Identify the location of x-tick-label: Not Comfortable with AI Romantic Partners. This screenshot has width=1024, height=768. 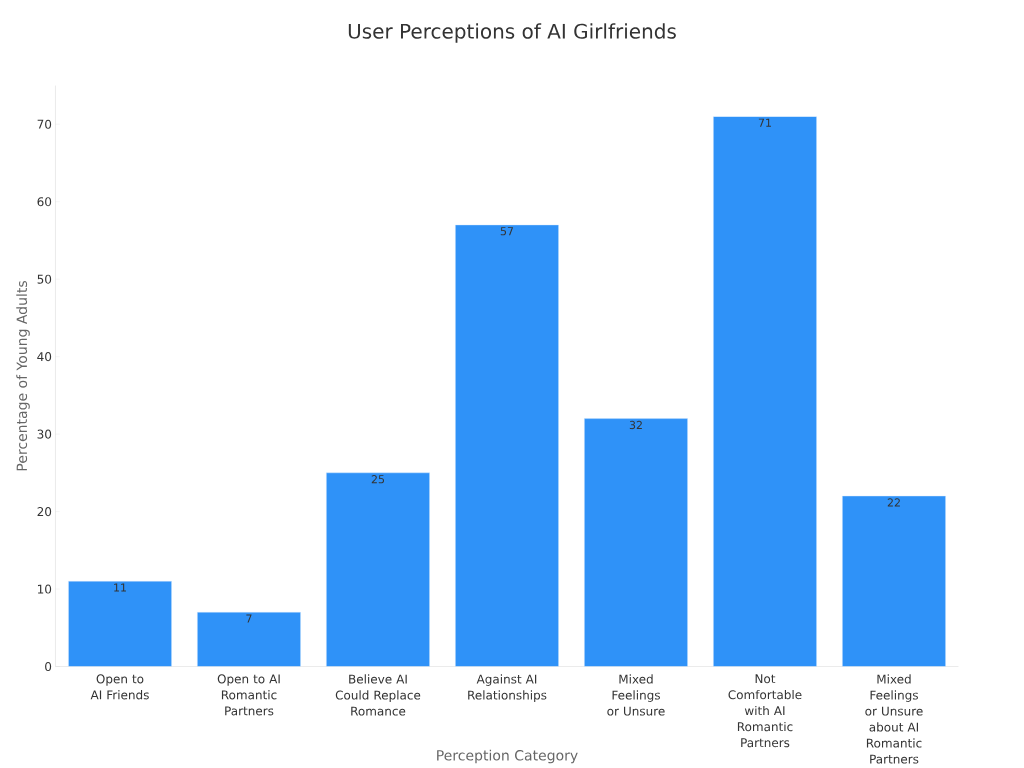
(765, 711).